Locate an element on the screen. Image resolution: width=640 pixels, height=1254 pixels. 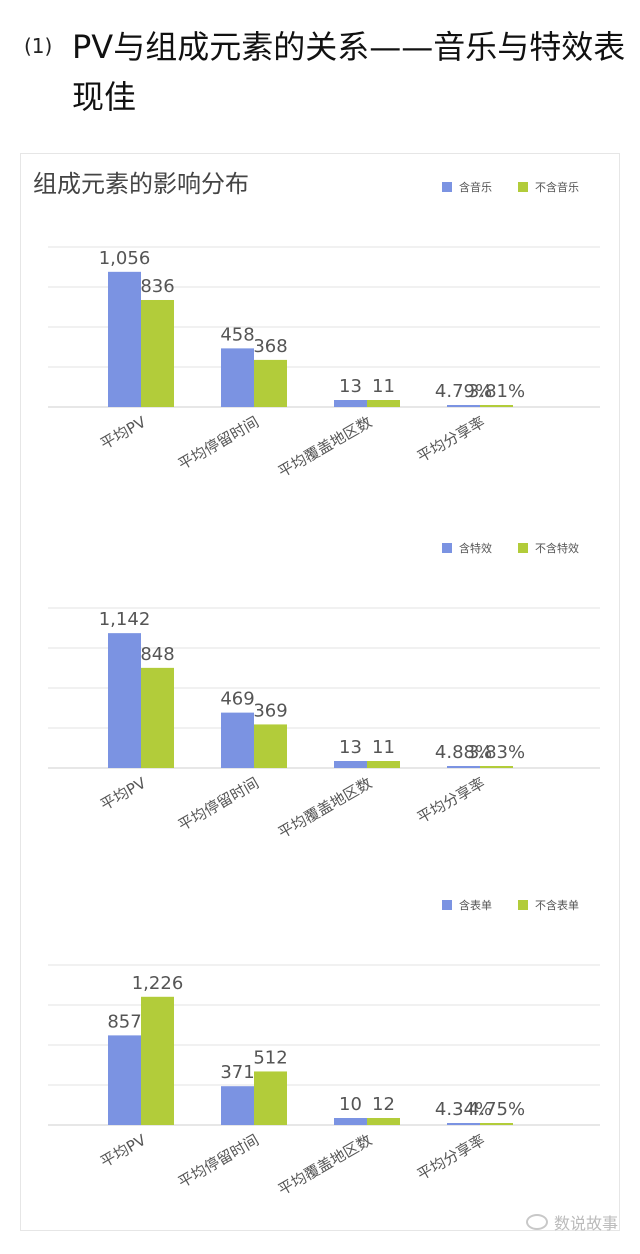
data-label: 371 is located at coordinates (237, 1072).